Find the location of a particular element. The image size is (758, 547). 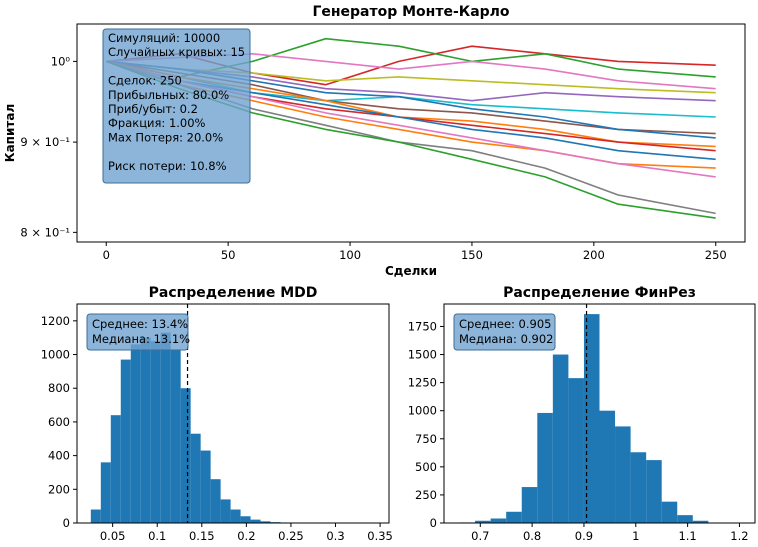

info-line: Случайных кривых: 15 is located at coordinates (176, 52).